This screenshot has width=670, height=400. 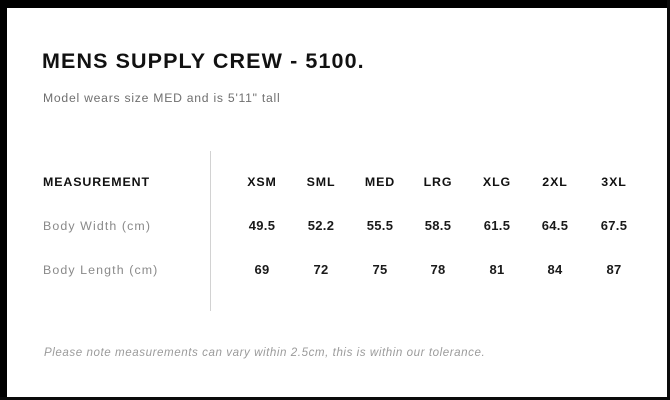 I want to click on cell-body-length-xsm: 69, so click(x=262, y=269).